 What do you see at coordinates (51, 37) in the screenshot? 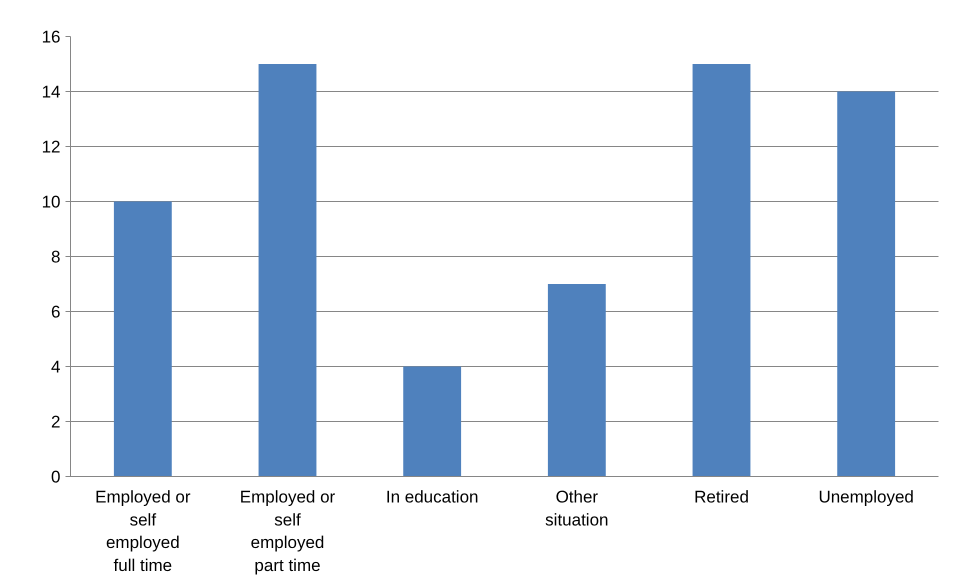
I see `y-tick-label: 16` at bounding box center [51, 37].